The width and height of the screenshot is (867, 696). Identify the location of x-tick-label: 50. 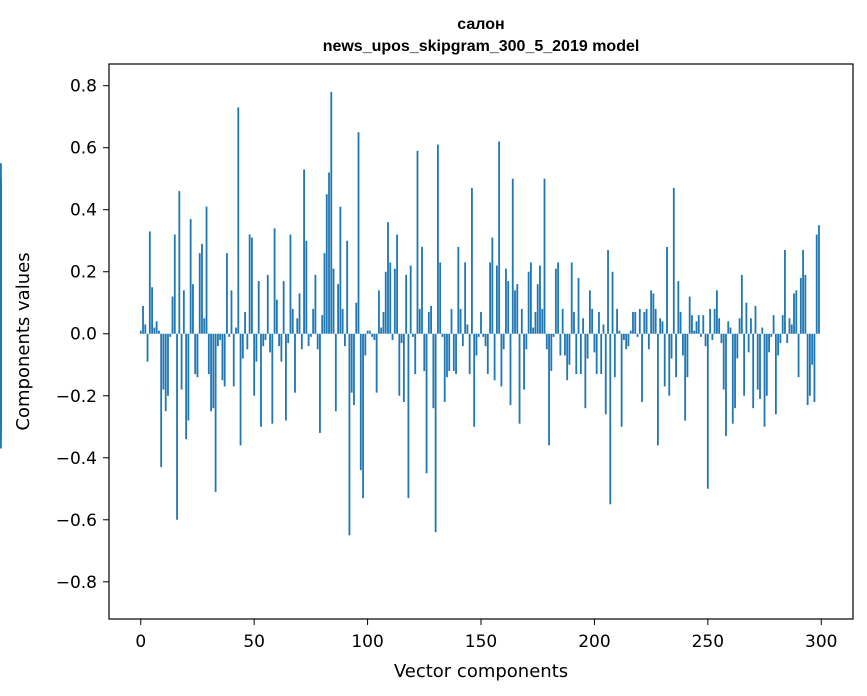
(254, 642).